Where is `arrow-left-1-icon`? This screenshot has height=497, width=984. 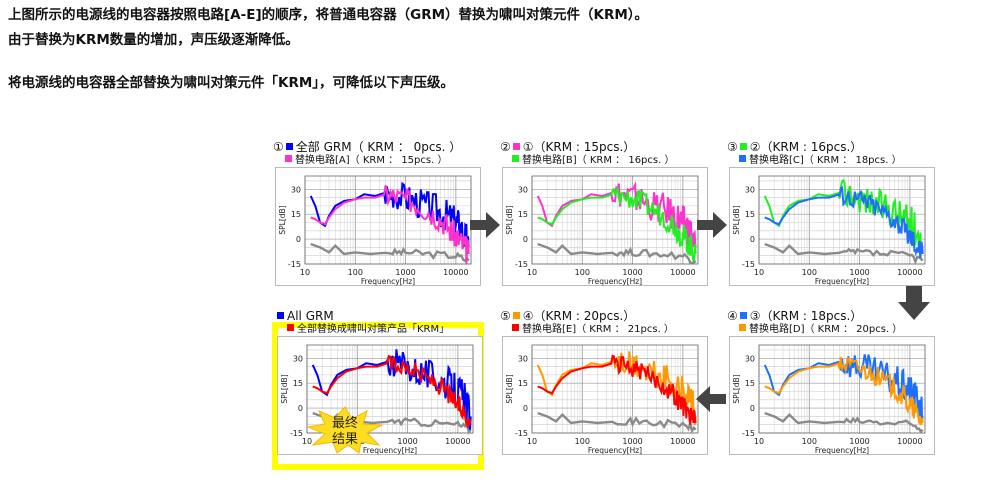
arrow-left-1-icon is located at coordinates (711, 399).